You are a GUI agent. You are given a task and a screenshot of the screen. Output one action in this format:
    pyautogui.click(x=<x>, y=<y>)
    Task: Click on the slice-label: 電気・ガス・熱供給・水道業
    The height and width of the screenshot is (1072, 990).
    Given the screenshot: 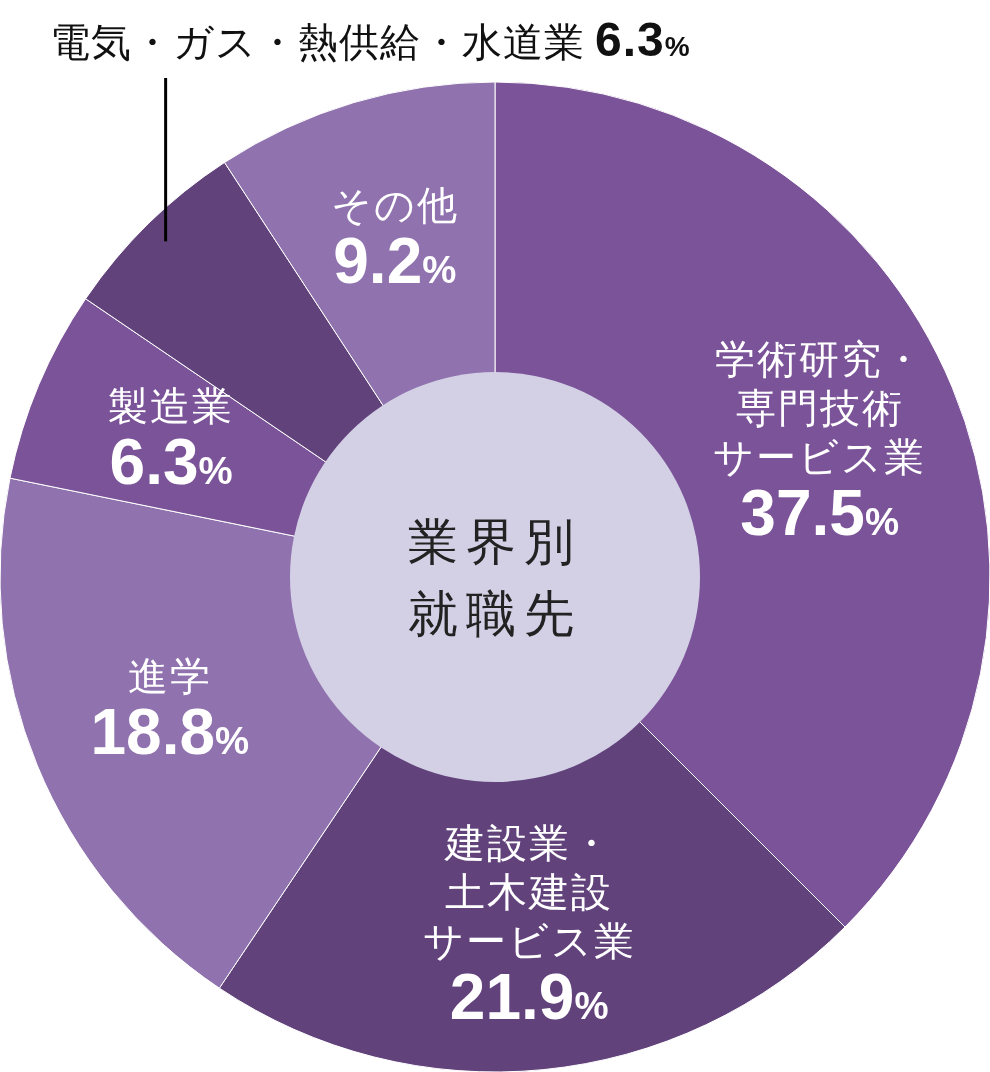 What is the action you would take?
    pyautogui.click(x=317, y=42)
    